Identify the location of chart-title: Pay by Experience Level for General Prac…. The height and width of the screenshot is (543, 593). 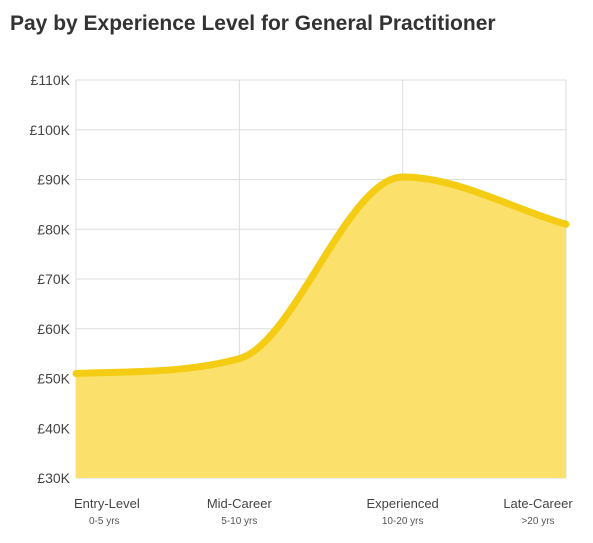
(253, 23).